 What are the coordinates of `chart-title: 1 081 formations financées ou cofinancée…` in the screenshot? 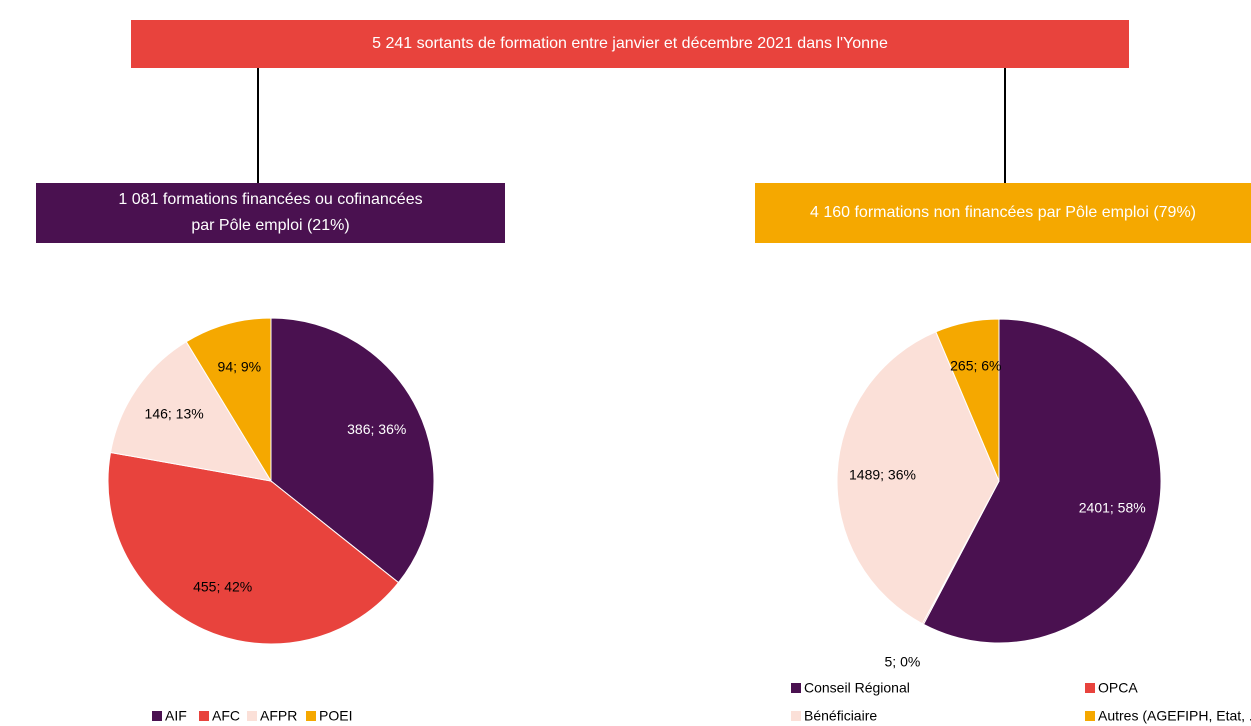 It's located at (270, 212).